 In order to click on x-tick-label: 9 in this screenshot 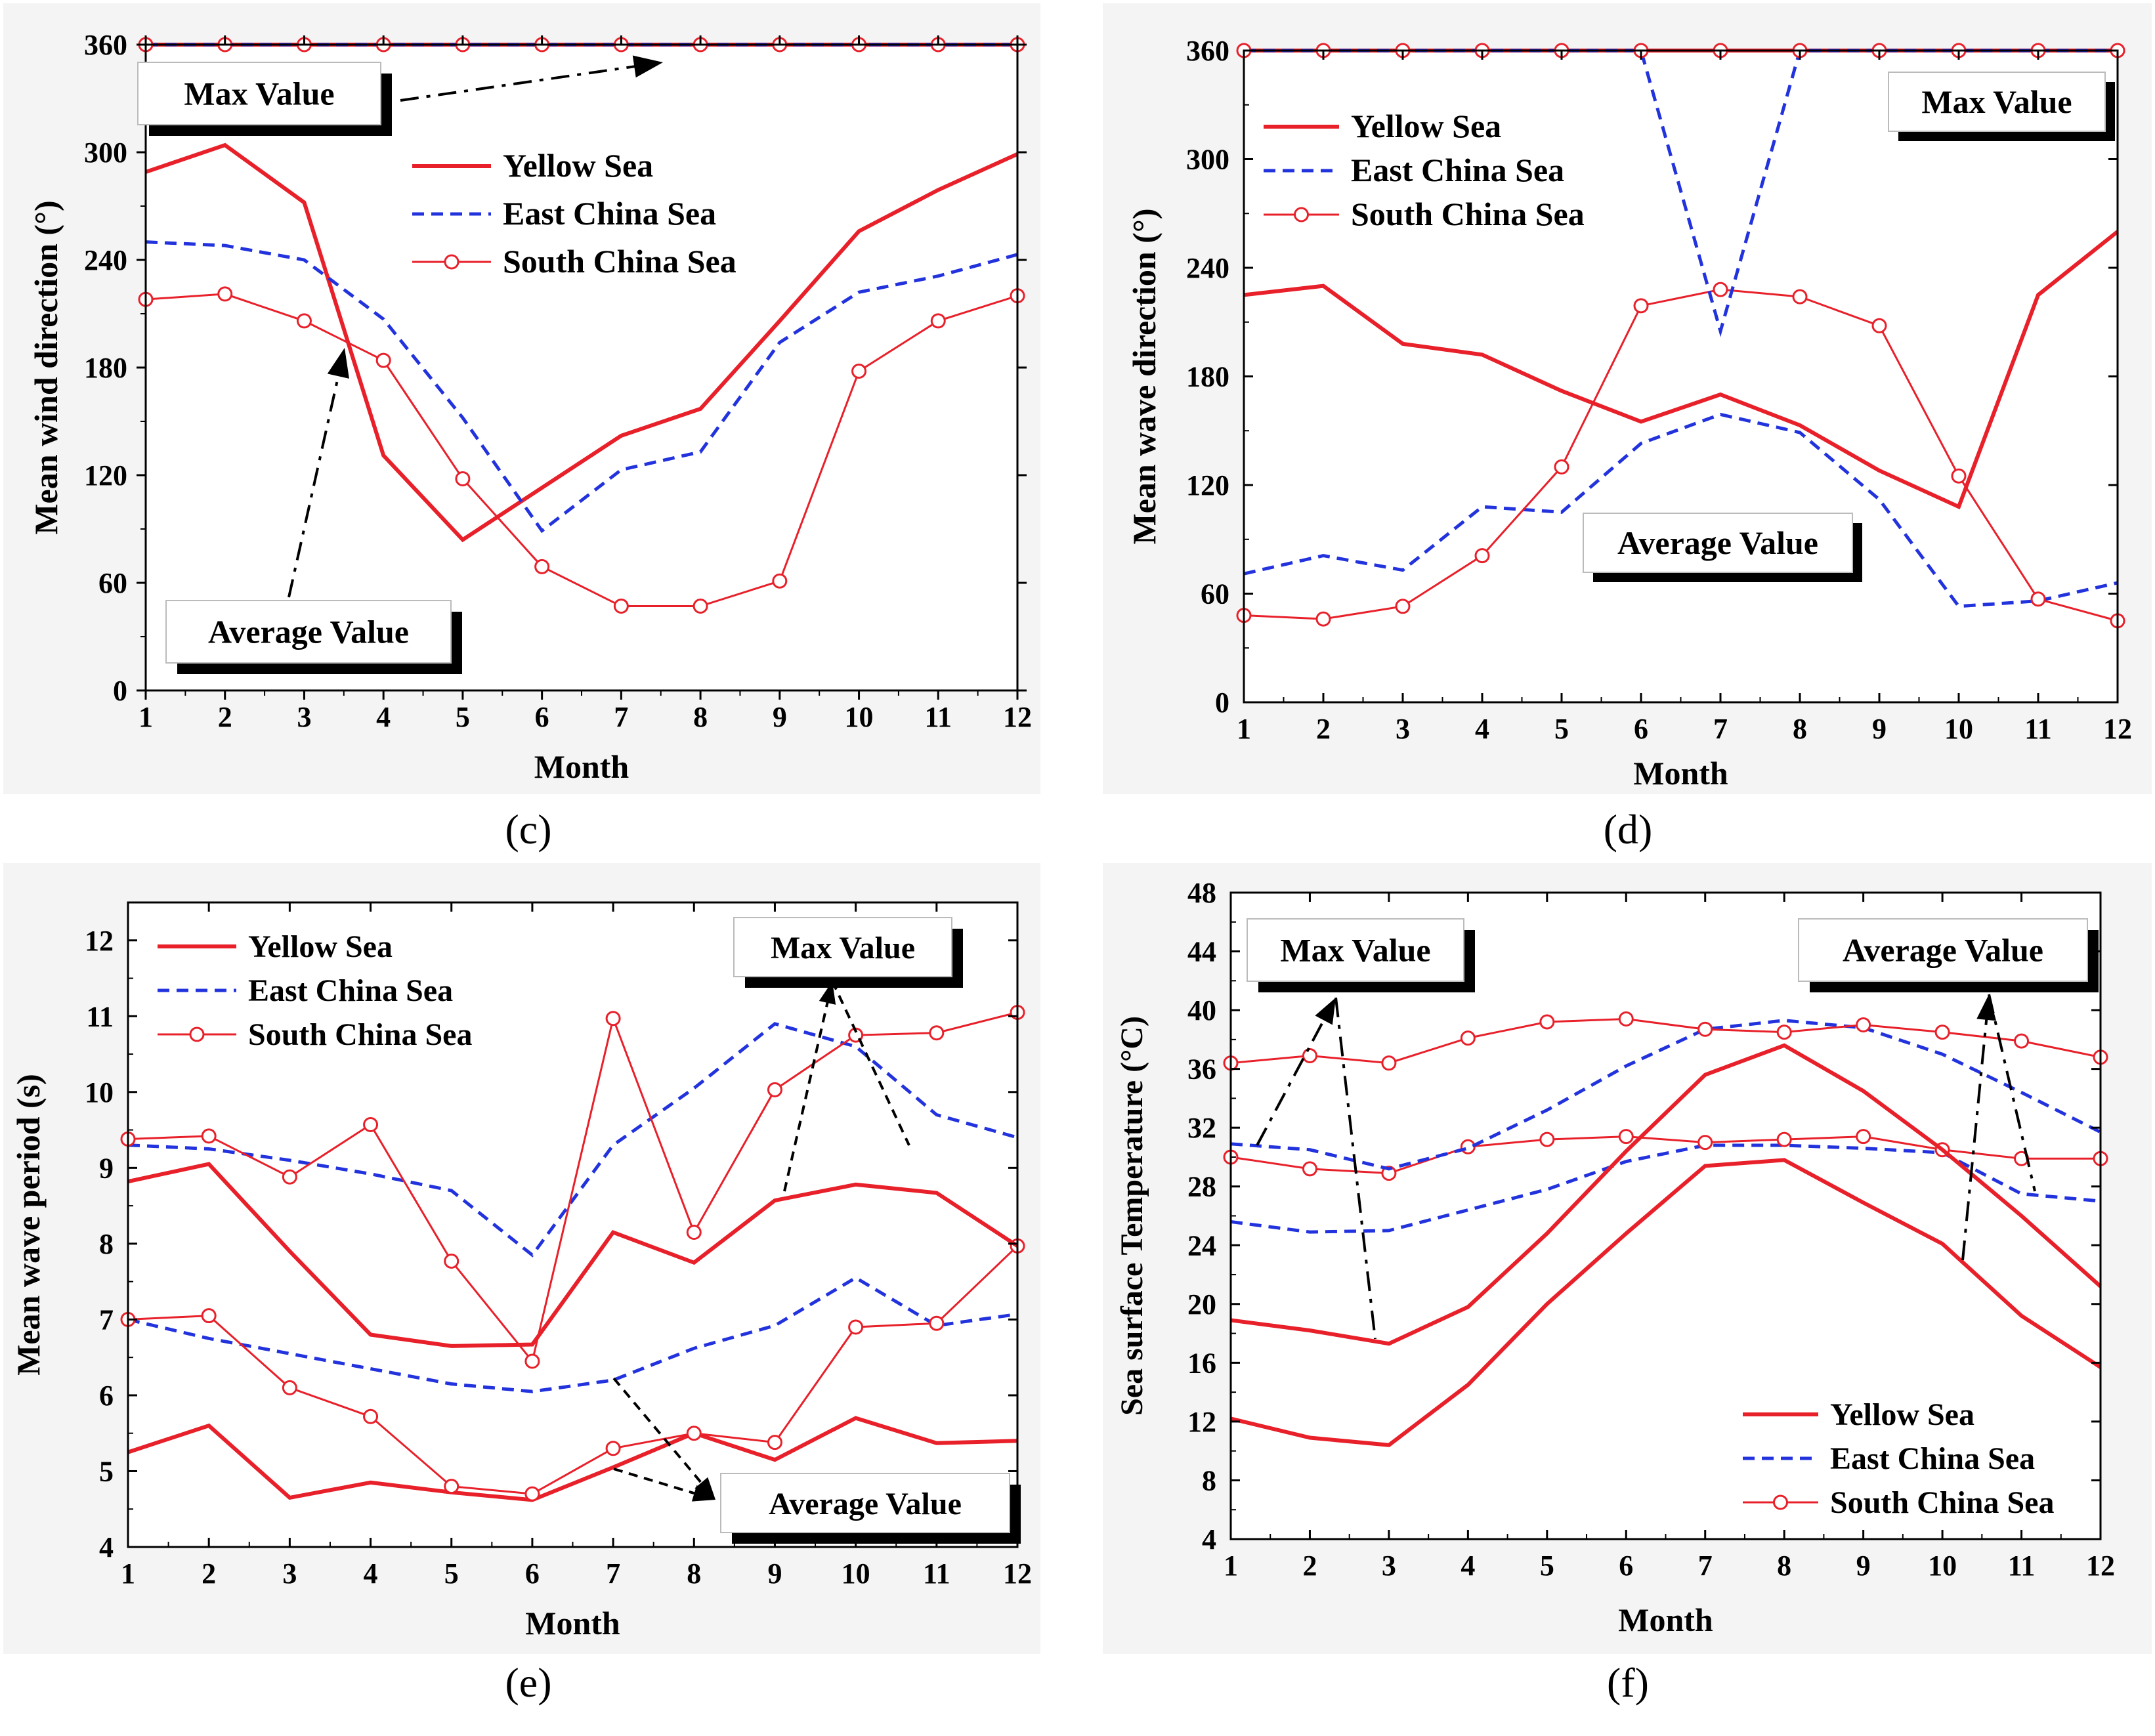, I will do `click(774, 1573)`.